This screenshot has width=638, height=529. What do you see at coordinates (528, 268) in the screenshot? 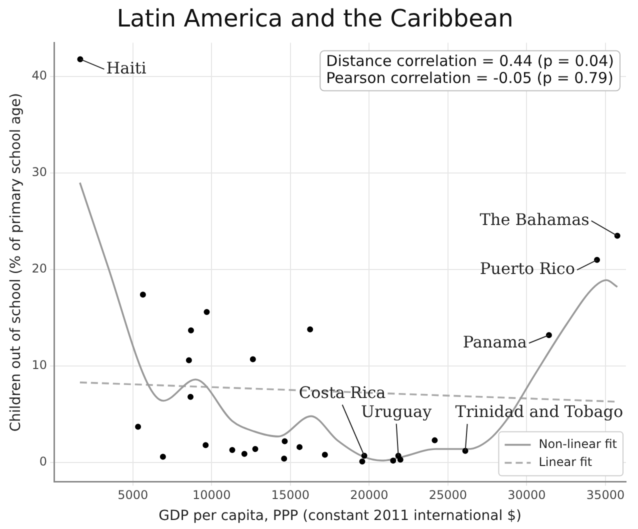
I see `annotation: Puerto Rico` at bounding box center [528, 268].